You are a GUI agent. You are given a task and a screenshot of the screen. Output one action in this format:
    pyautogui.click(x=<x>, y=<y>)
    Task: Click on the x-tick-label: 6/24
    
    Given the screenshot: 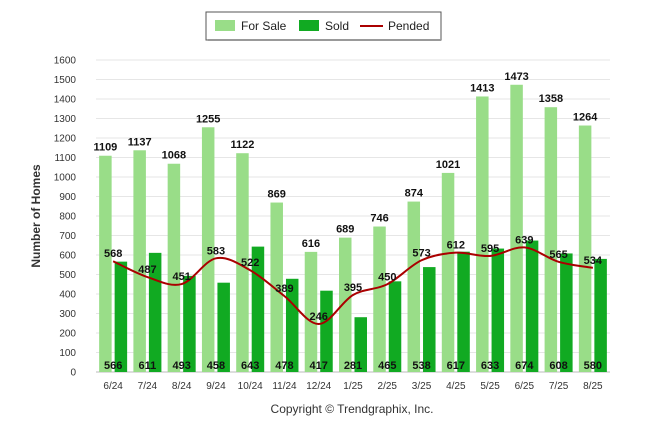 What is the action you would take?
    pyautogui.click(x=113, y=386)
    